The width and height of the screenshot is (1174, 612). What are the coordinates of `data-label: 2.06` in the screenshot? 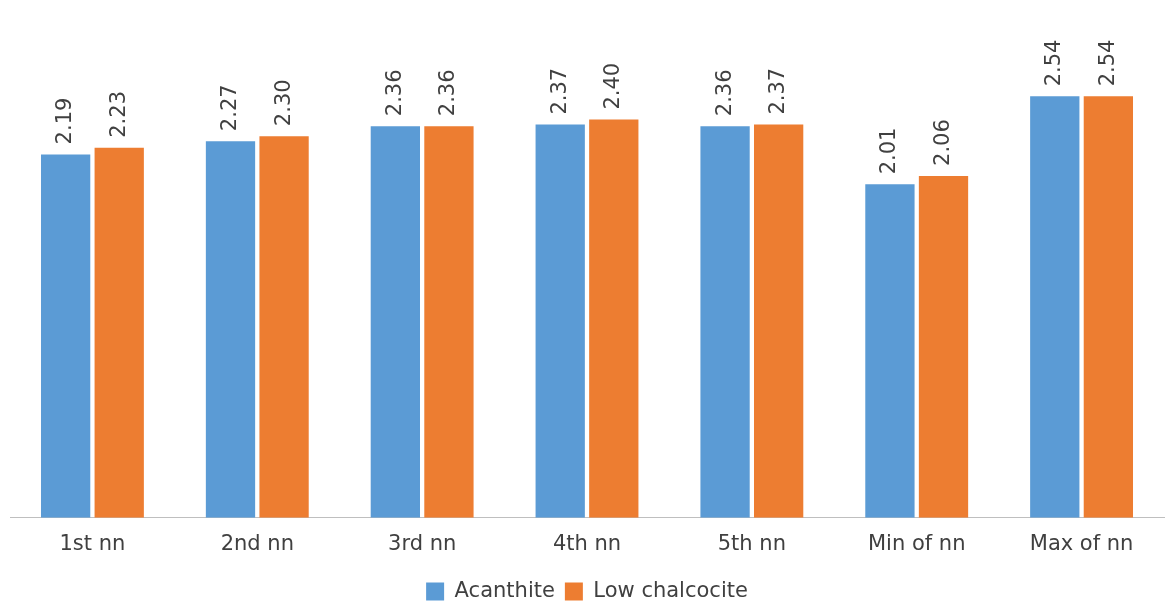 It's located at (941, 142).